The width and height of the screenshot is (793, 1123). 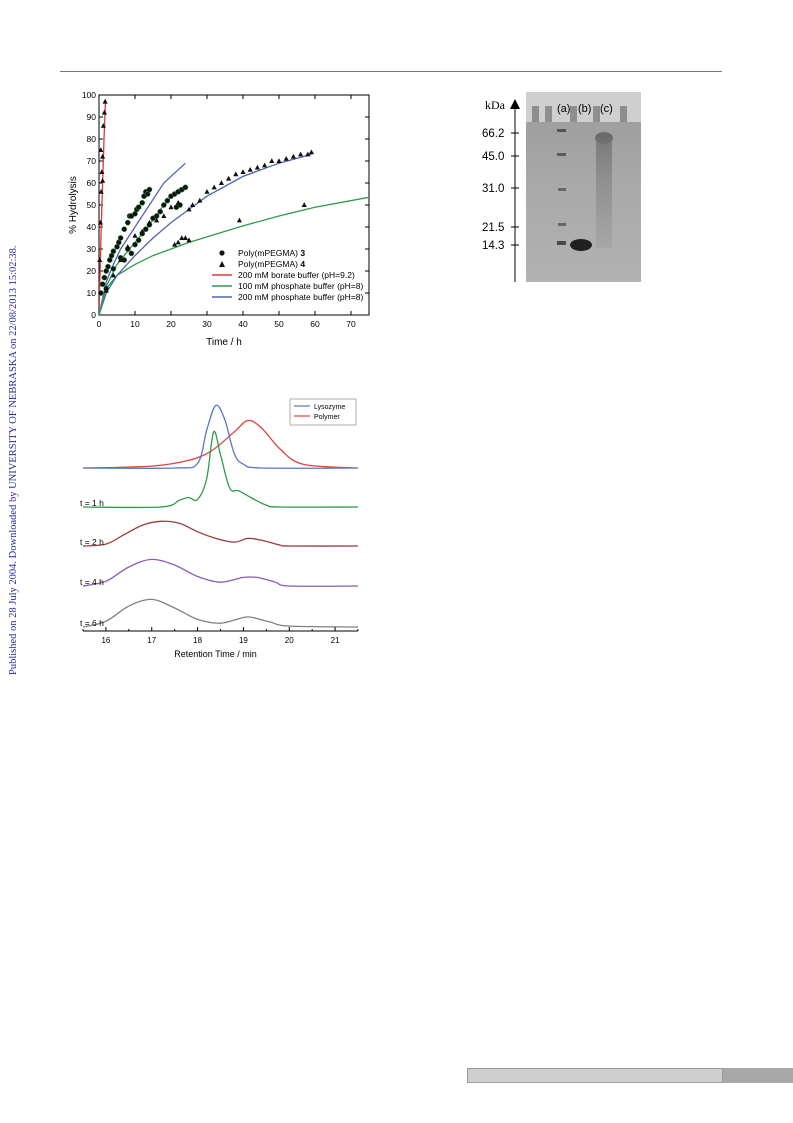 I want to click on x-tick-label: 18, so click(x=197, y=640).